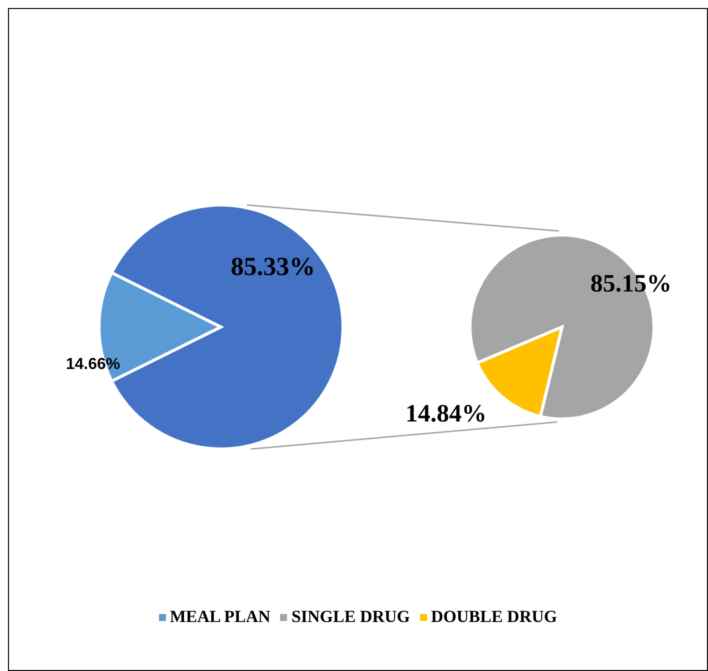  What do you see at coordinates (446, 414) in the screenshot?
I see `data-label: 14.84%` at bounding box center [446, 414].